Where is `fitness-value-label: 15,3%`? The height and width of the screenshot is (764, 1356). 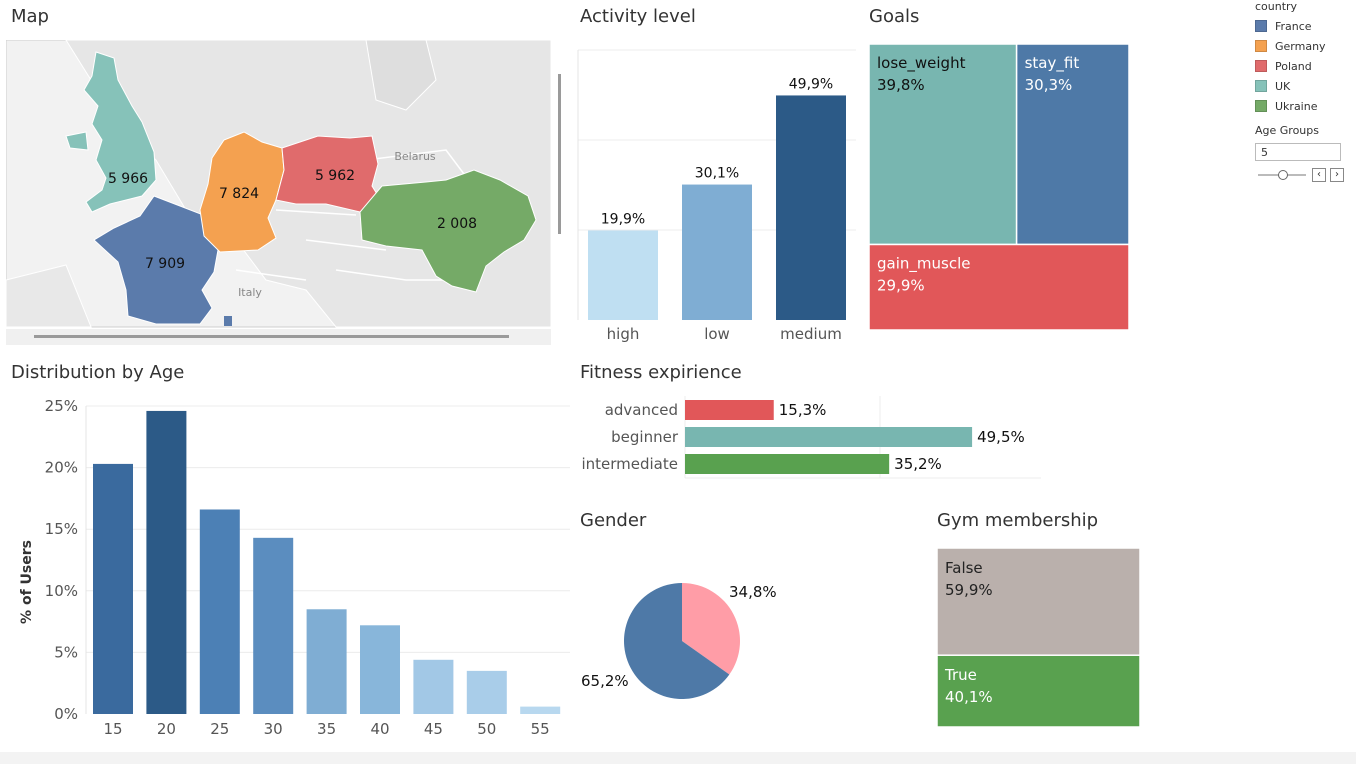 fitness-value-label: 15,3% is located at coordinates (803, 410).